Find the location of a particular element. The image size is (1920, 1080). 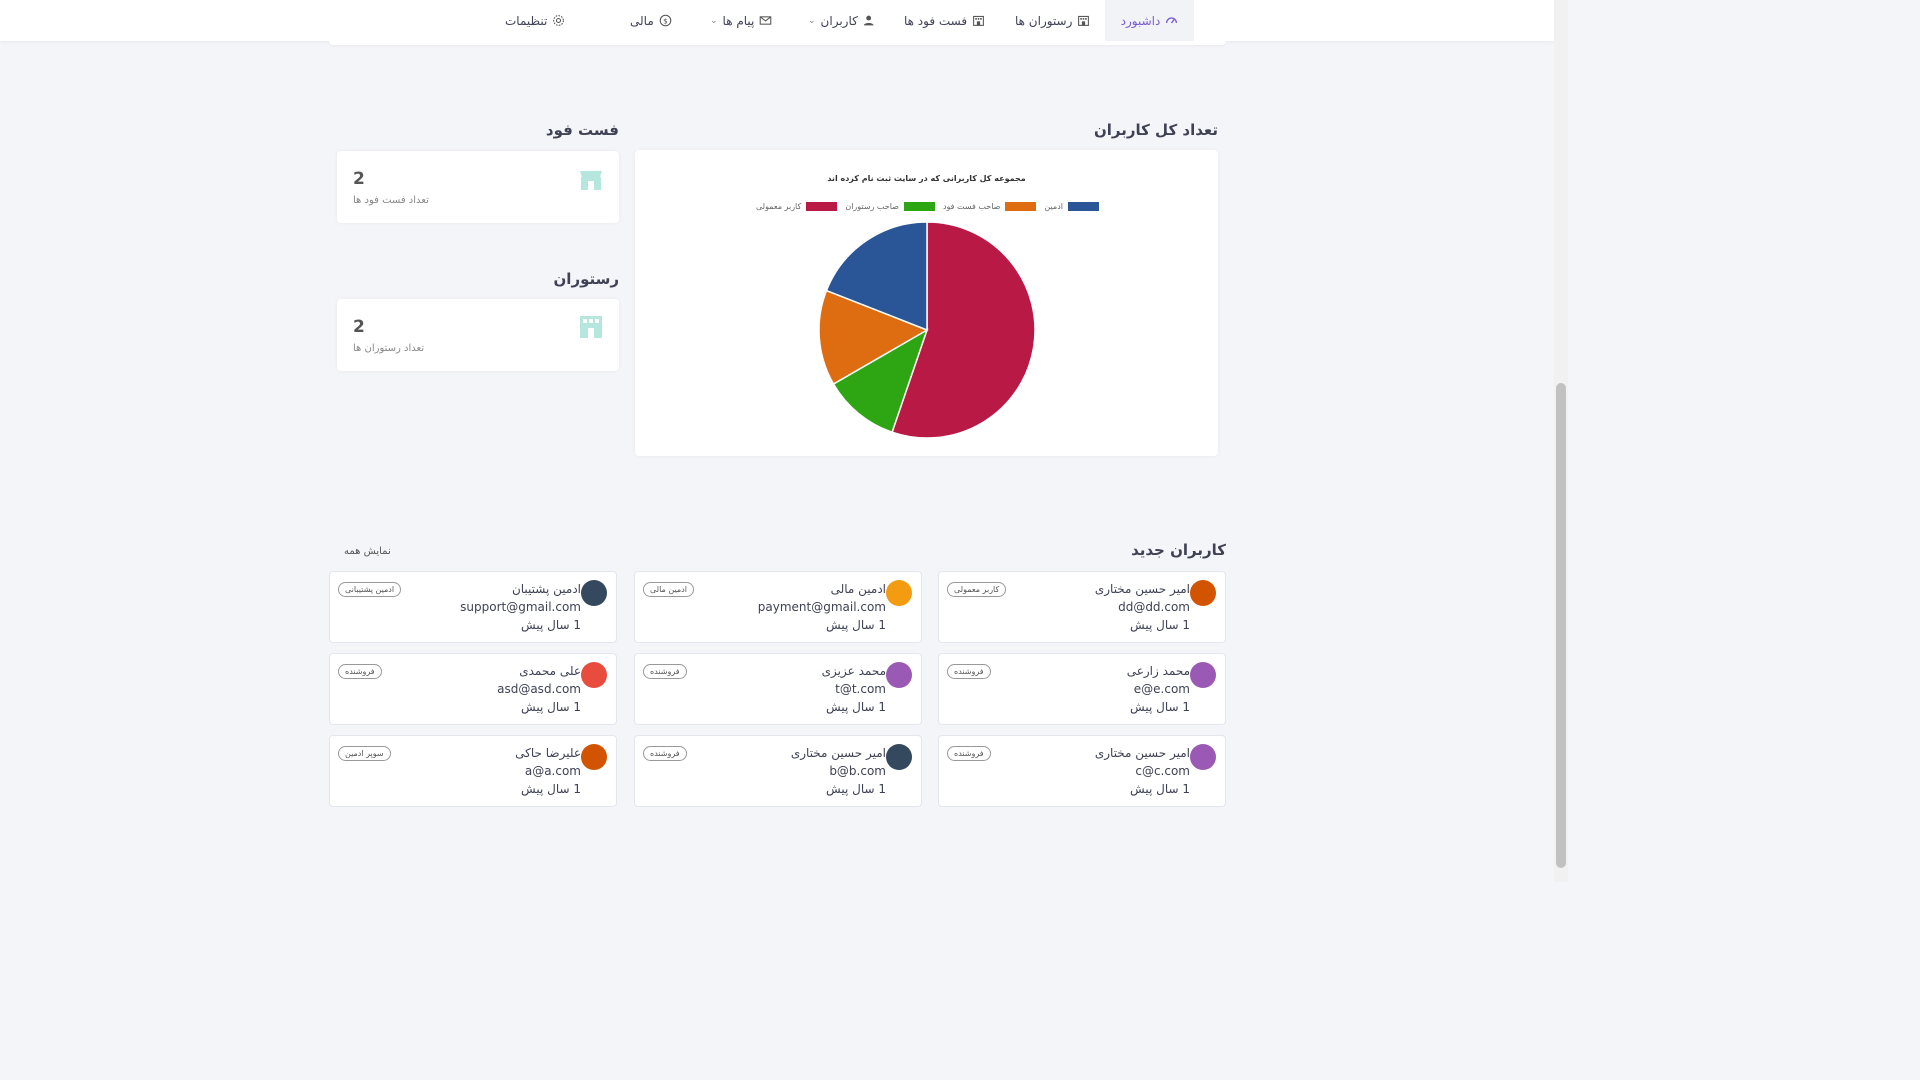

legend-item: کاربر معمولی is located at coordinates (797, 206).